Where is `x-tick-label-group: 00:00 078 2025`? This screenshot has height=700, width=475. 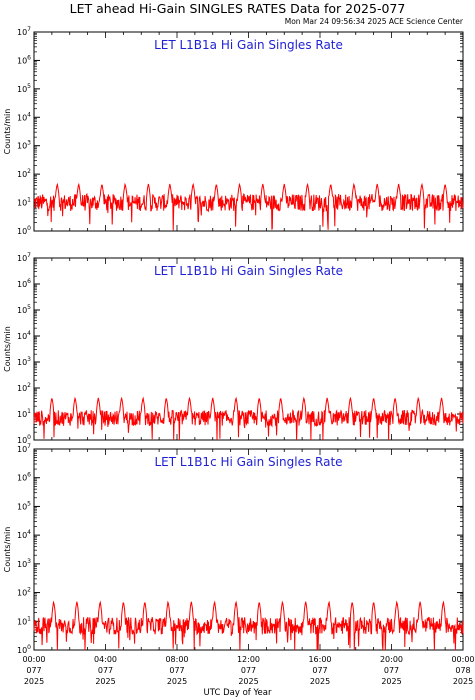 x-tick-label-group: 00:00 078 2025 is located at coordinates (462, 670).